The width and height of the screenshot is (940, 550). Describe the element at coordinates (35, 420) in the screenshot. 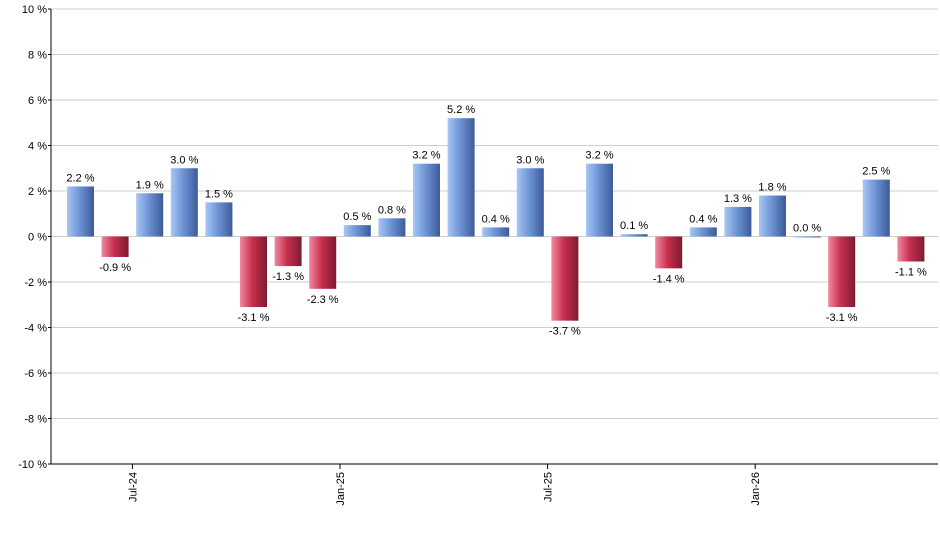

I see `y-tick-label: -8 %` at that location.